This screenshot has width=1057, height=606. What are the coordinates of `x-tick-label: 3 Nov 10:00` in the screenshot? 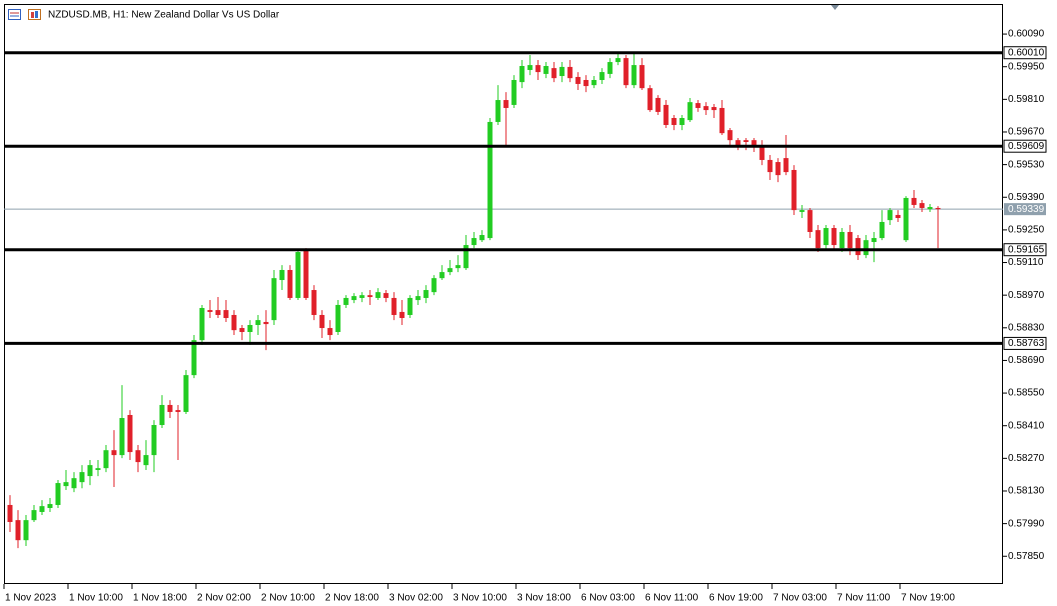 It's located at (480, 598).